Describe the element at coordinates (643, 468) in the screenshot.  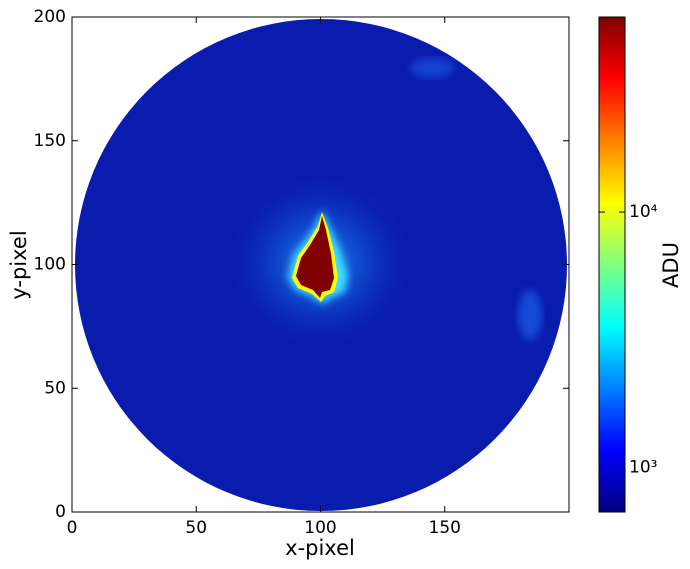
I see `colorbar-tick-label: 10³` at that location.